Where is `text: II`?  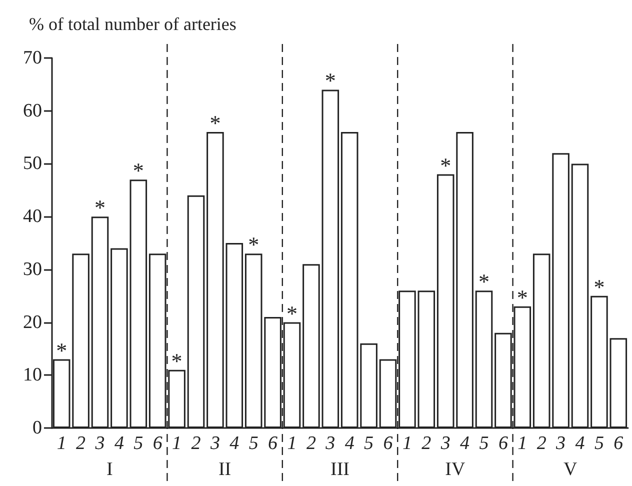
text: II is located at coordinates (225, 469).